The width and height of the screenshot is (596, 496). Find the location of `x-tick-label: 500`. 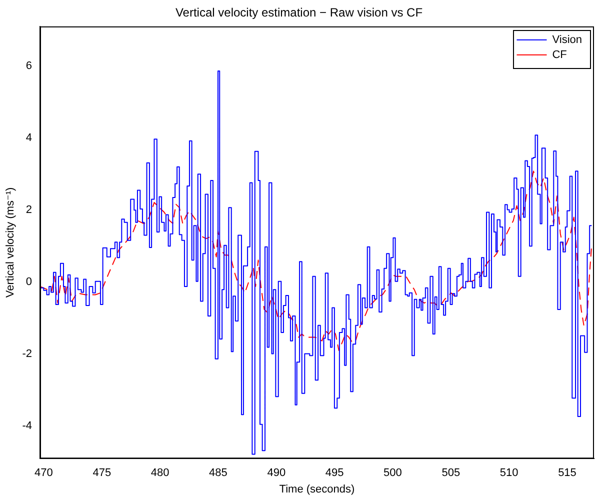

x-tick-label: 500 is located at coordinates (393, 473).